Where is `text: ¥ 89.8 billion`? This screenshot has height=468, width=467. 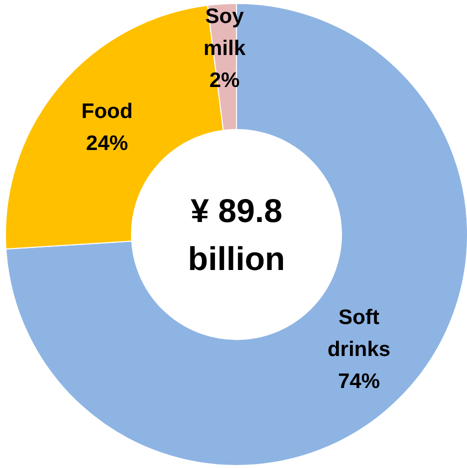 text: ¥ 89.8 billion is located at coordinates (237, 235).